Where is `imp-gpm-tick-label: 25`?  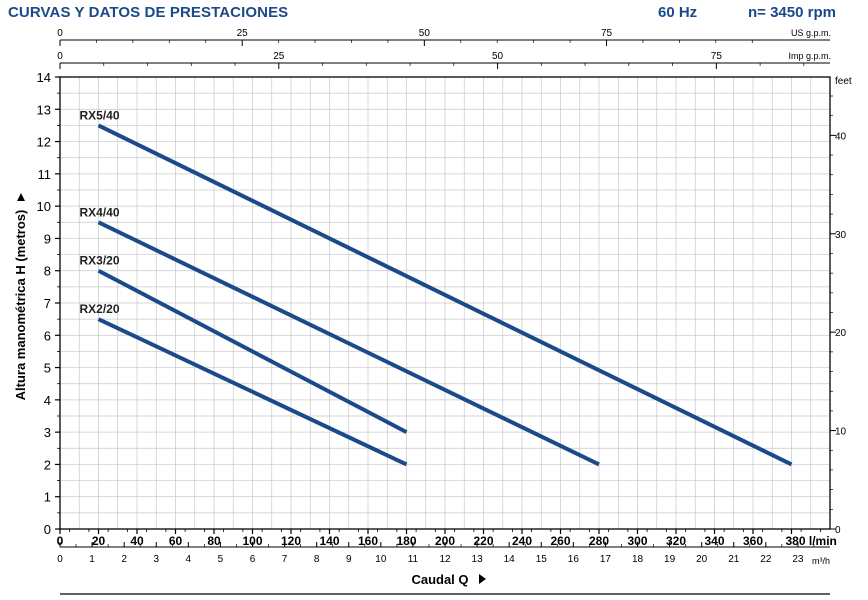
imp-gpm-tick-label: 25 is located at coordinates (279, 56).